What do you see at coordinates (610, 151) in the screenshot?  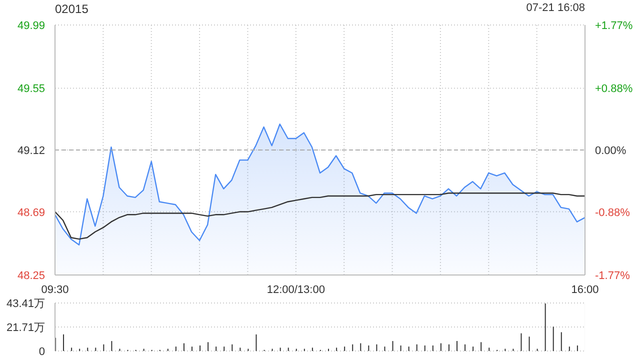 I see `y2-tick-label: 0.00%` at bounding box center [610, 151].